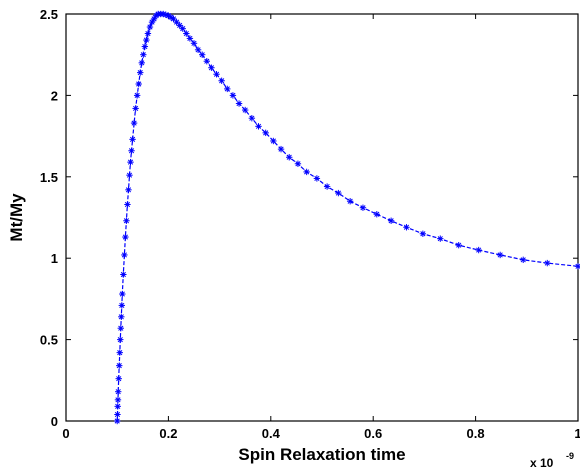 The height and width of the screenshot is (470, 580). I want to click on x-tick-label: 0.8, so click(476, 433).